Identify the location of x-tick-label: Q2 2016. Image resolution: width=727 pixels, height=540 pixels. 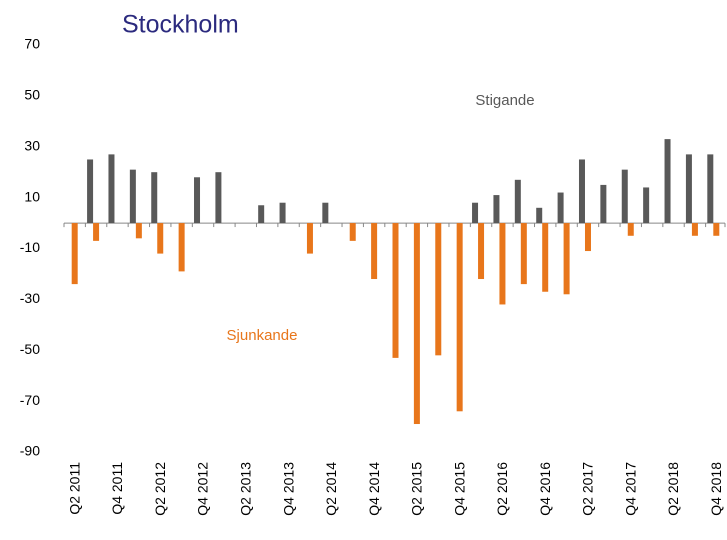
(502, 489).